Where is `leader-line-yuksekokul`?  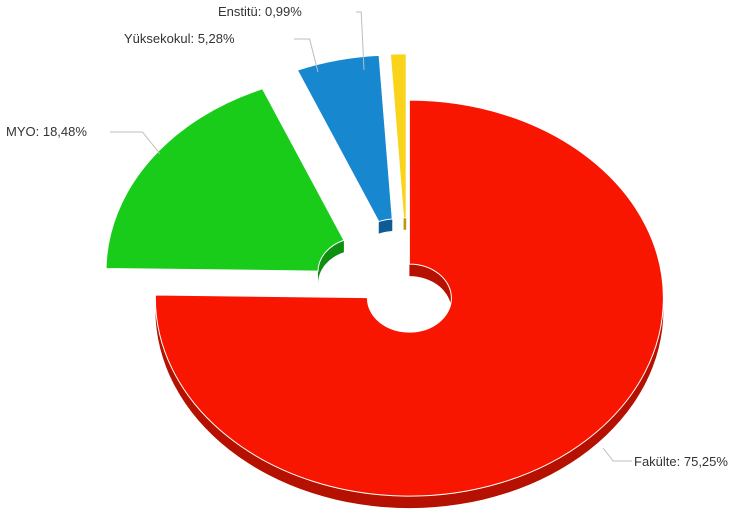 leader-line-yuksekokul is located at coordinates (306, 55).